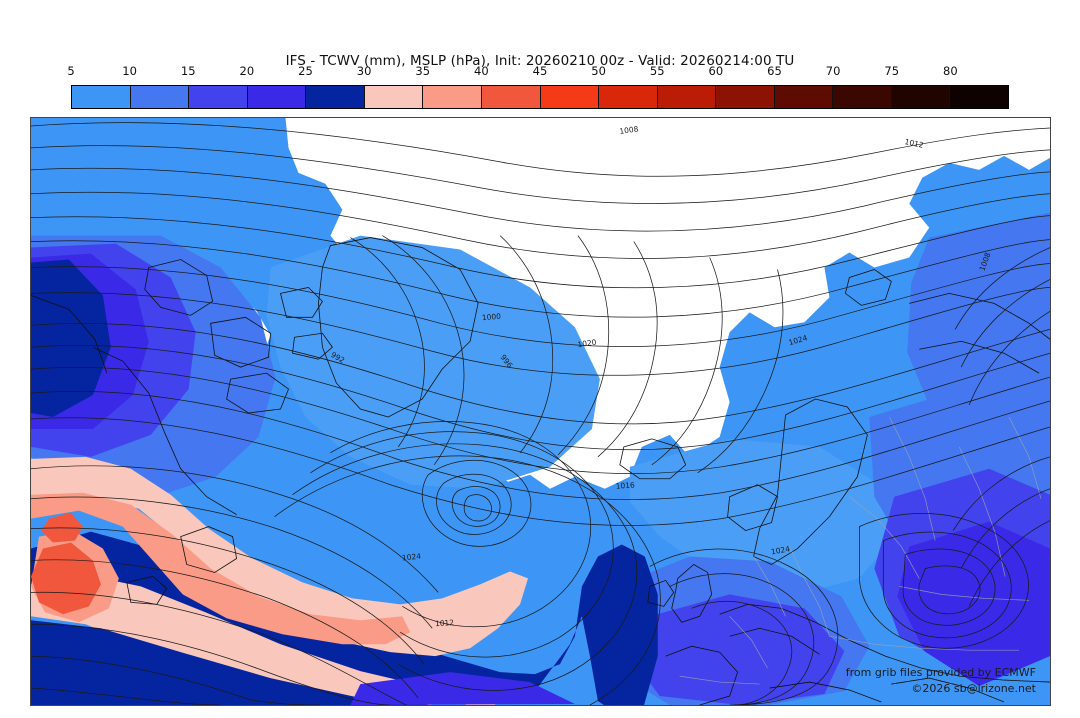 The image size is (1080, 718). What do you see at coordinates (462, 688) in the screenshot?
I see `tcwv-navy-eddy` at bounding box center [462, 688].